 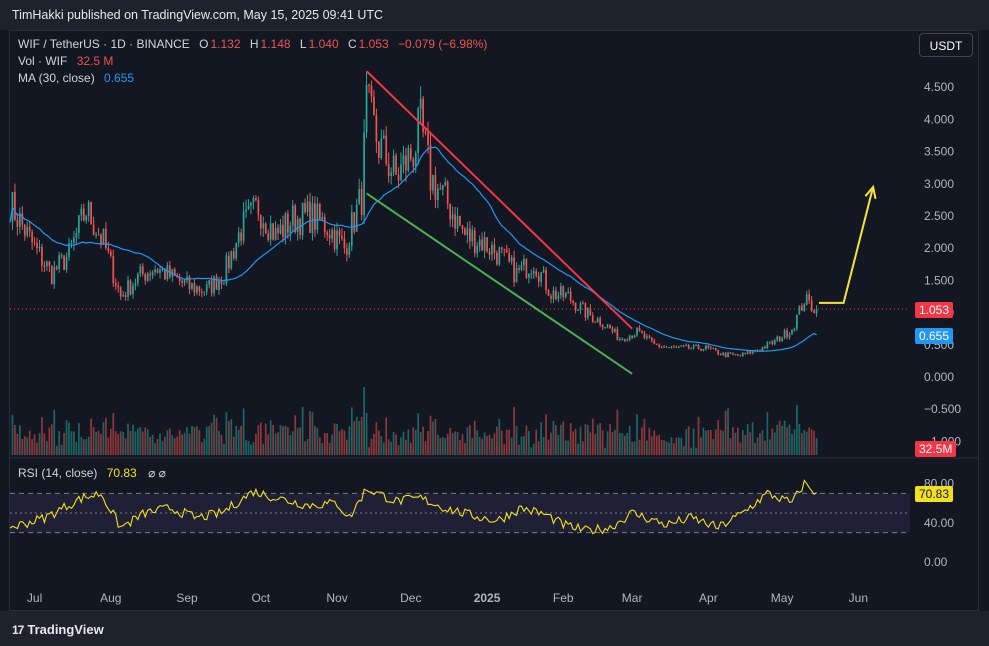 What do you see at coordinates (121, 473) in the screenshot?
I see `rsi-value: 70.83` at bounding box center [121, 473].